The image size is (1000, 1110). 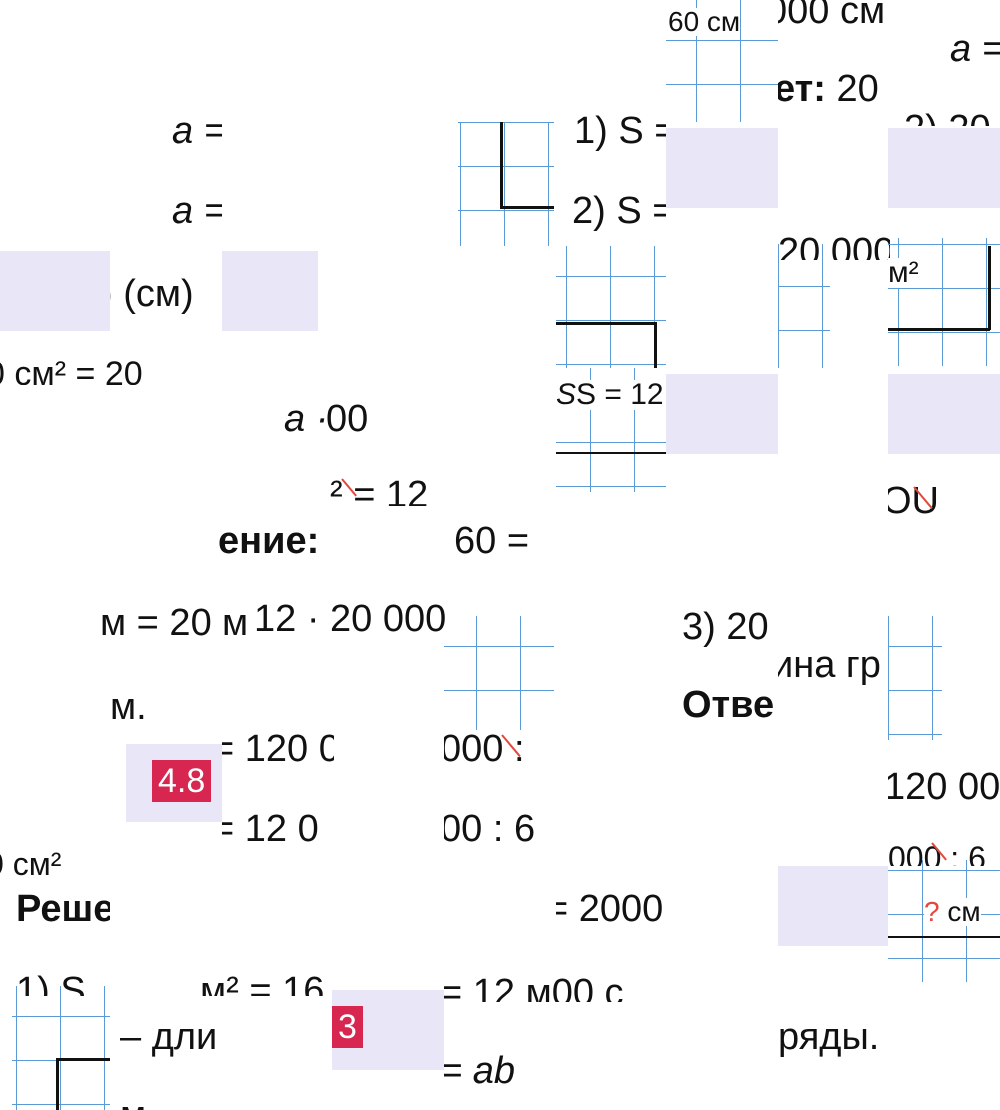 I want to click on text-frag: 60 =, so click(x=492, y=541).